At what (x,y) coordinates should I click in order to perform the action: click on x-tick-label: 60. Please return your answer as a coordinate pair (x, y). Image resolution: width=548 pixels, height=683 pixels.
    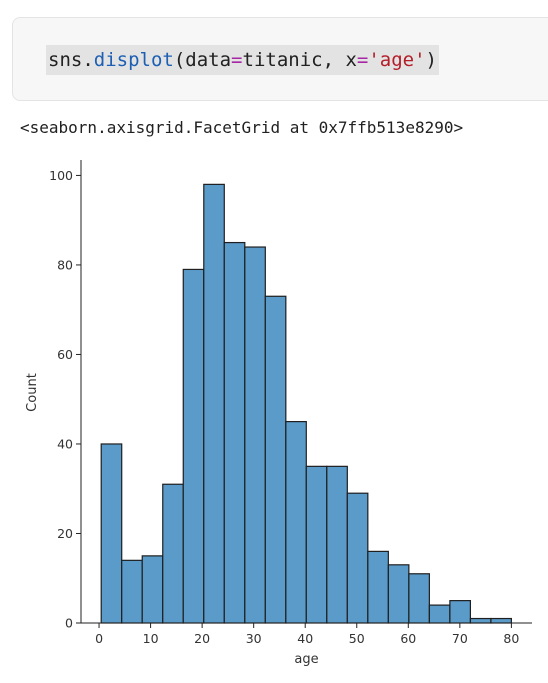
    Looking at the image, I should click on (408, 638).